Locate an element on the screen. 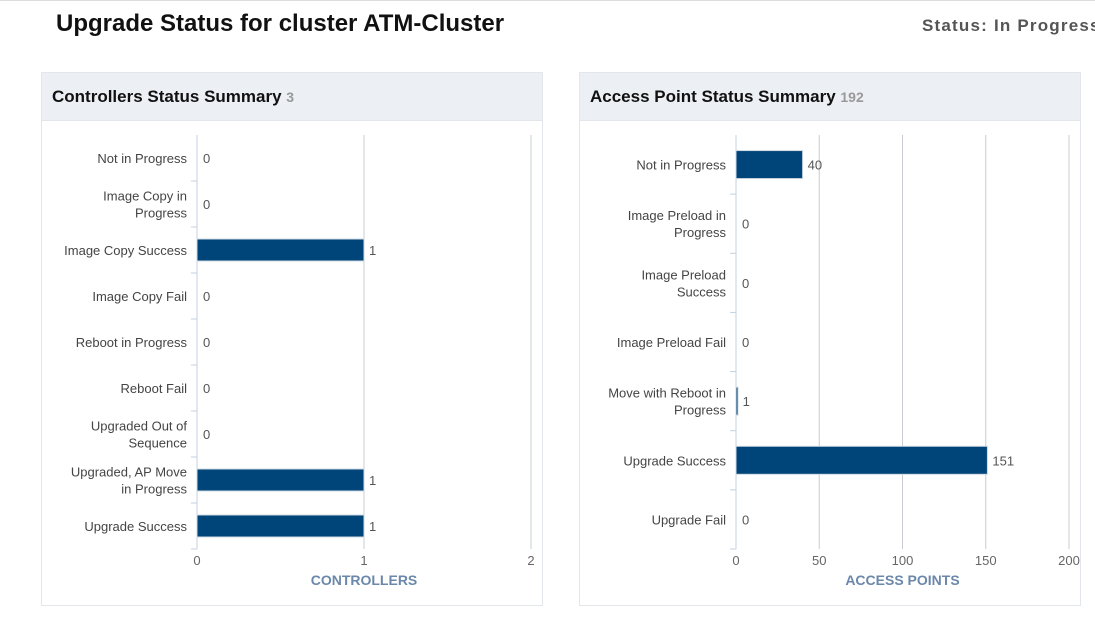  category-label: Upgraded, AP Move in Progress is located at coordinates (129, 481).